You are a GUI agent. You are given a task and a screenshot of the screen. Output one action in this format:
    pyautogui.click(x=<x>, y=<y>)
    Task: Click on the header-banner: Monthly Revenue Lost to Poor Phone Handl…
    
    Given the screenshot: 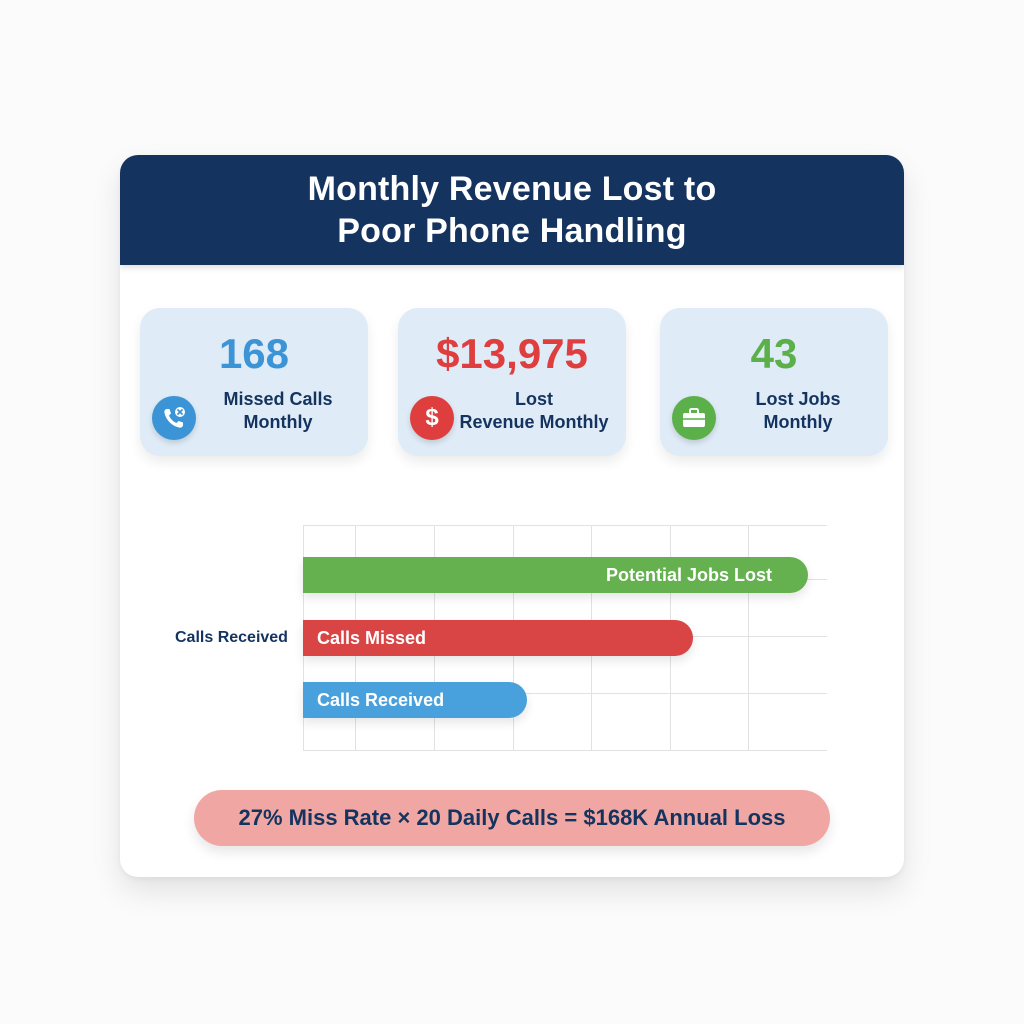 What is the action you would take?
    pyautogui.click(x=512, y=210)
    